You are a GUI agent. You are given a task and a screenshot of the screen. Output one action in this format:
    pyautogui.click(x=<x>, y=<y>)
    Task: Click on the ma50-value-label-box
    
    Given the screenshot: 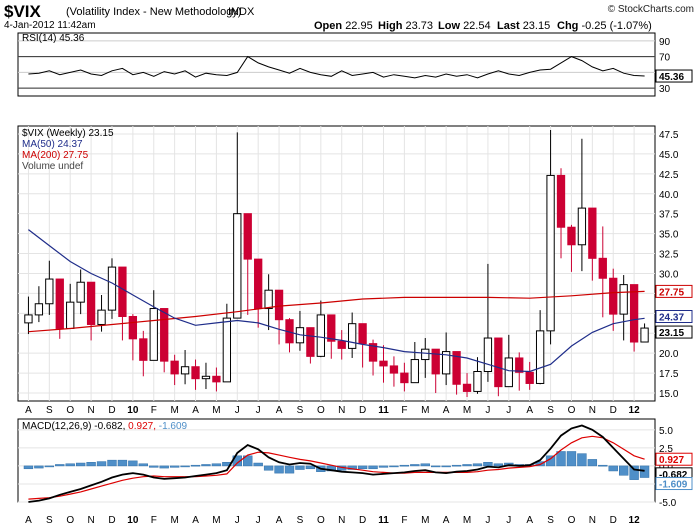 What is the action you would take?
    pyautogui.click(x=674, y=317)
    